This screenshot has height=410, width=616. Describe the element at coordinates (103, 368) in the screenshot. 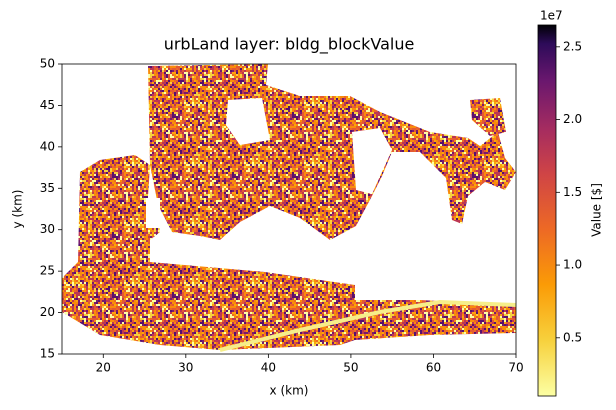

I see `x-tick-label: 20` at that location.